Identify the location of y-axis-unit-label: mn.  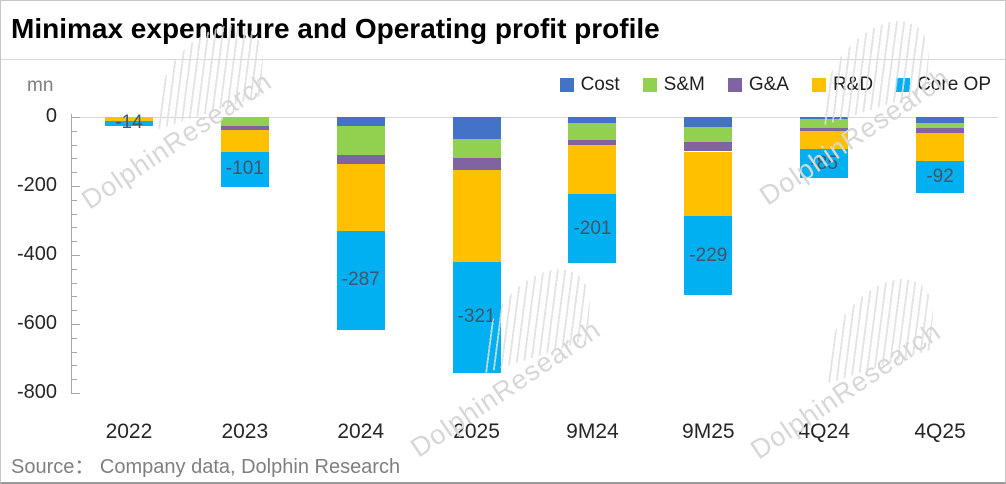
(40, 85).